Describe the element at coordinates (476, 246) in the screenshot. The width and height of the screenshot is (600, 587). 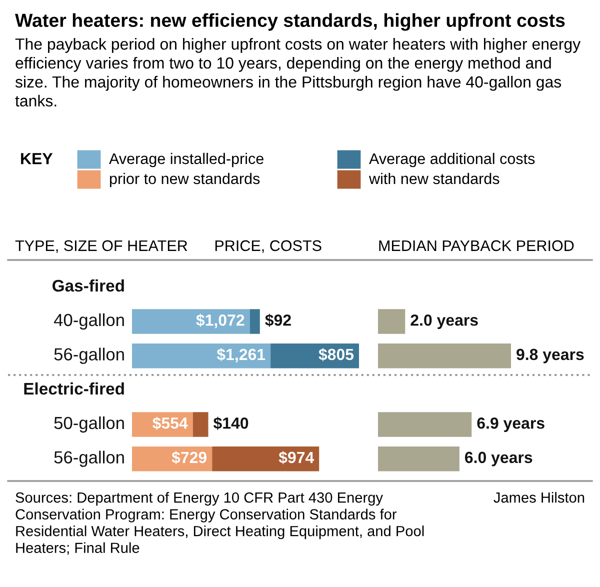
I see `chart-title: MEDIAN PAYBACK PERIOD` at that location.